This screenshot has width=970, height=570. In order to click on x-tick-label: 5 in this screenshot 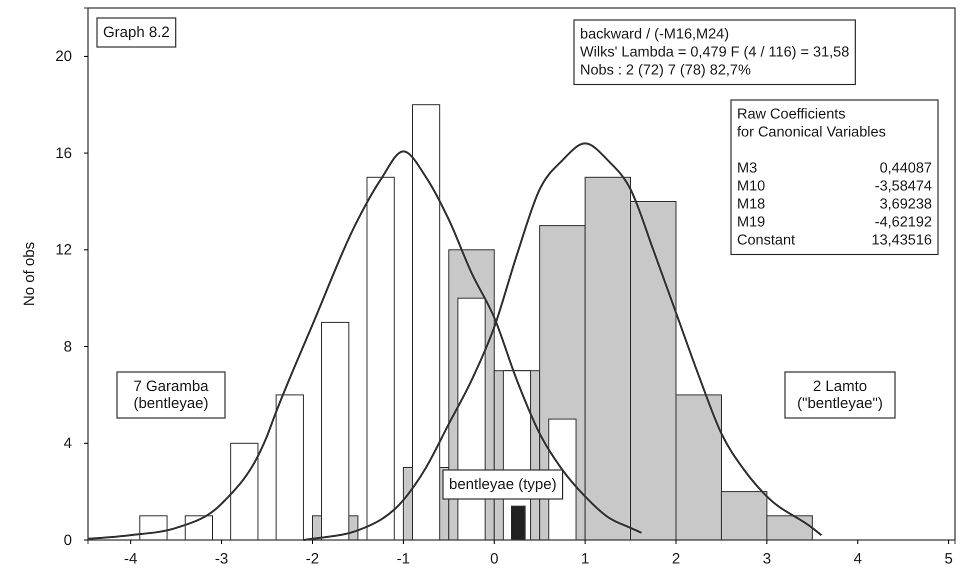, I will do `click(948, 559)`.